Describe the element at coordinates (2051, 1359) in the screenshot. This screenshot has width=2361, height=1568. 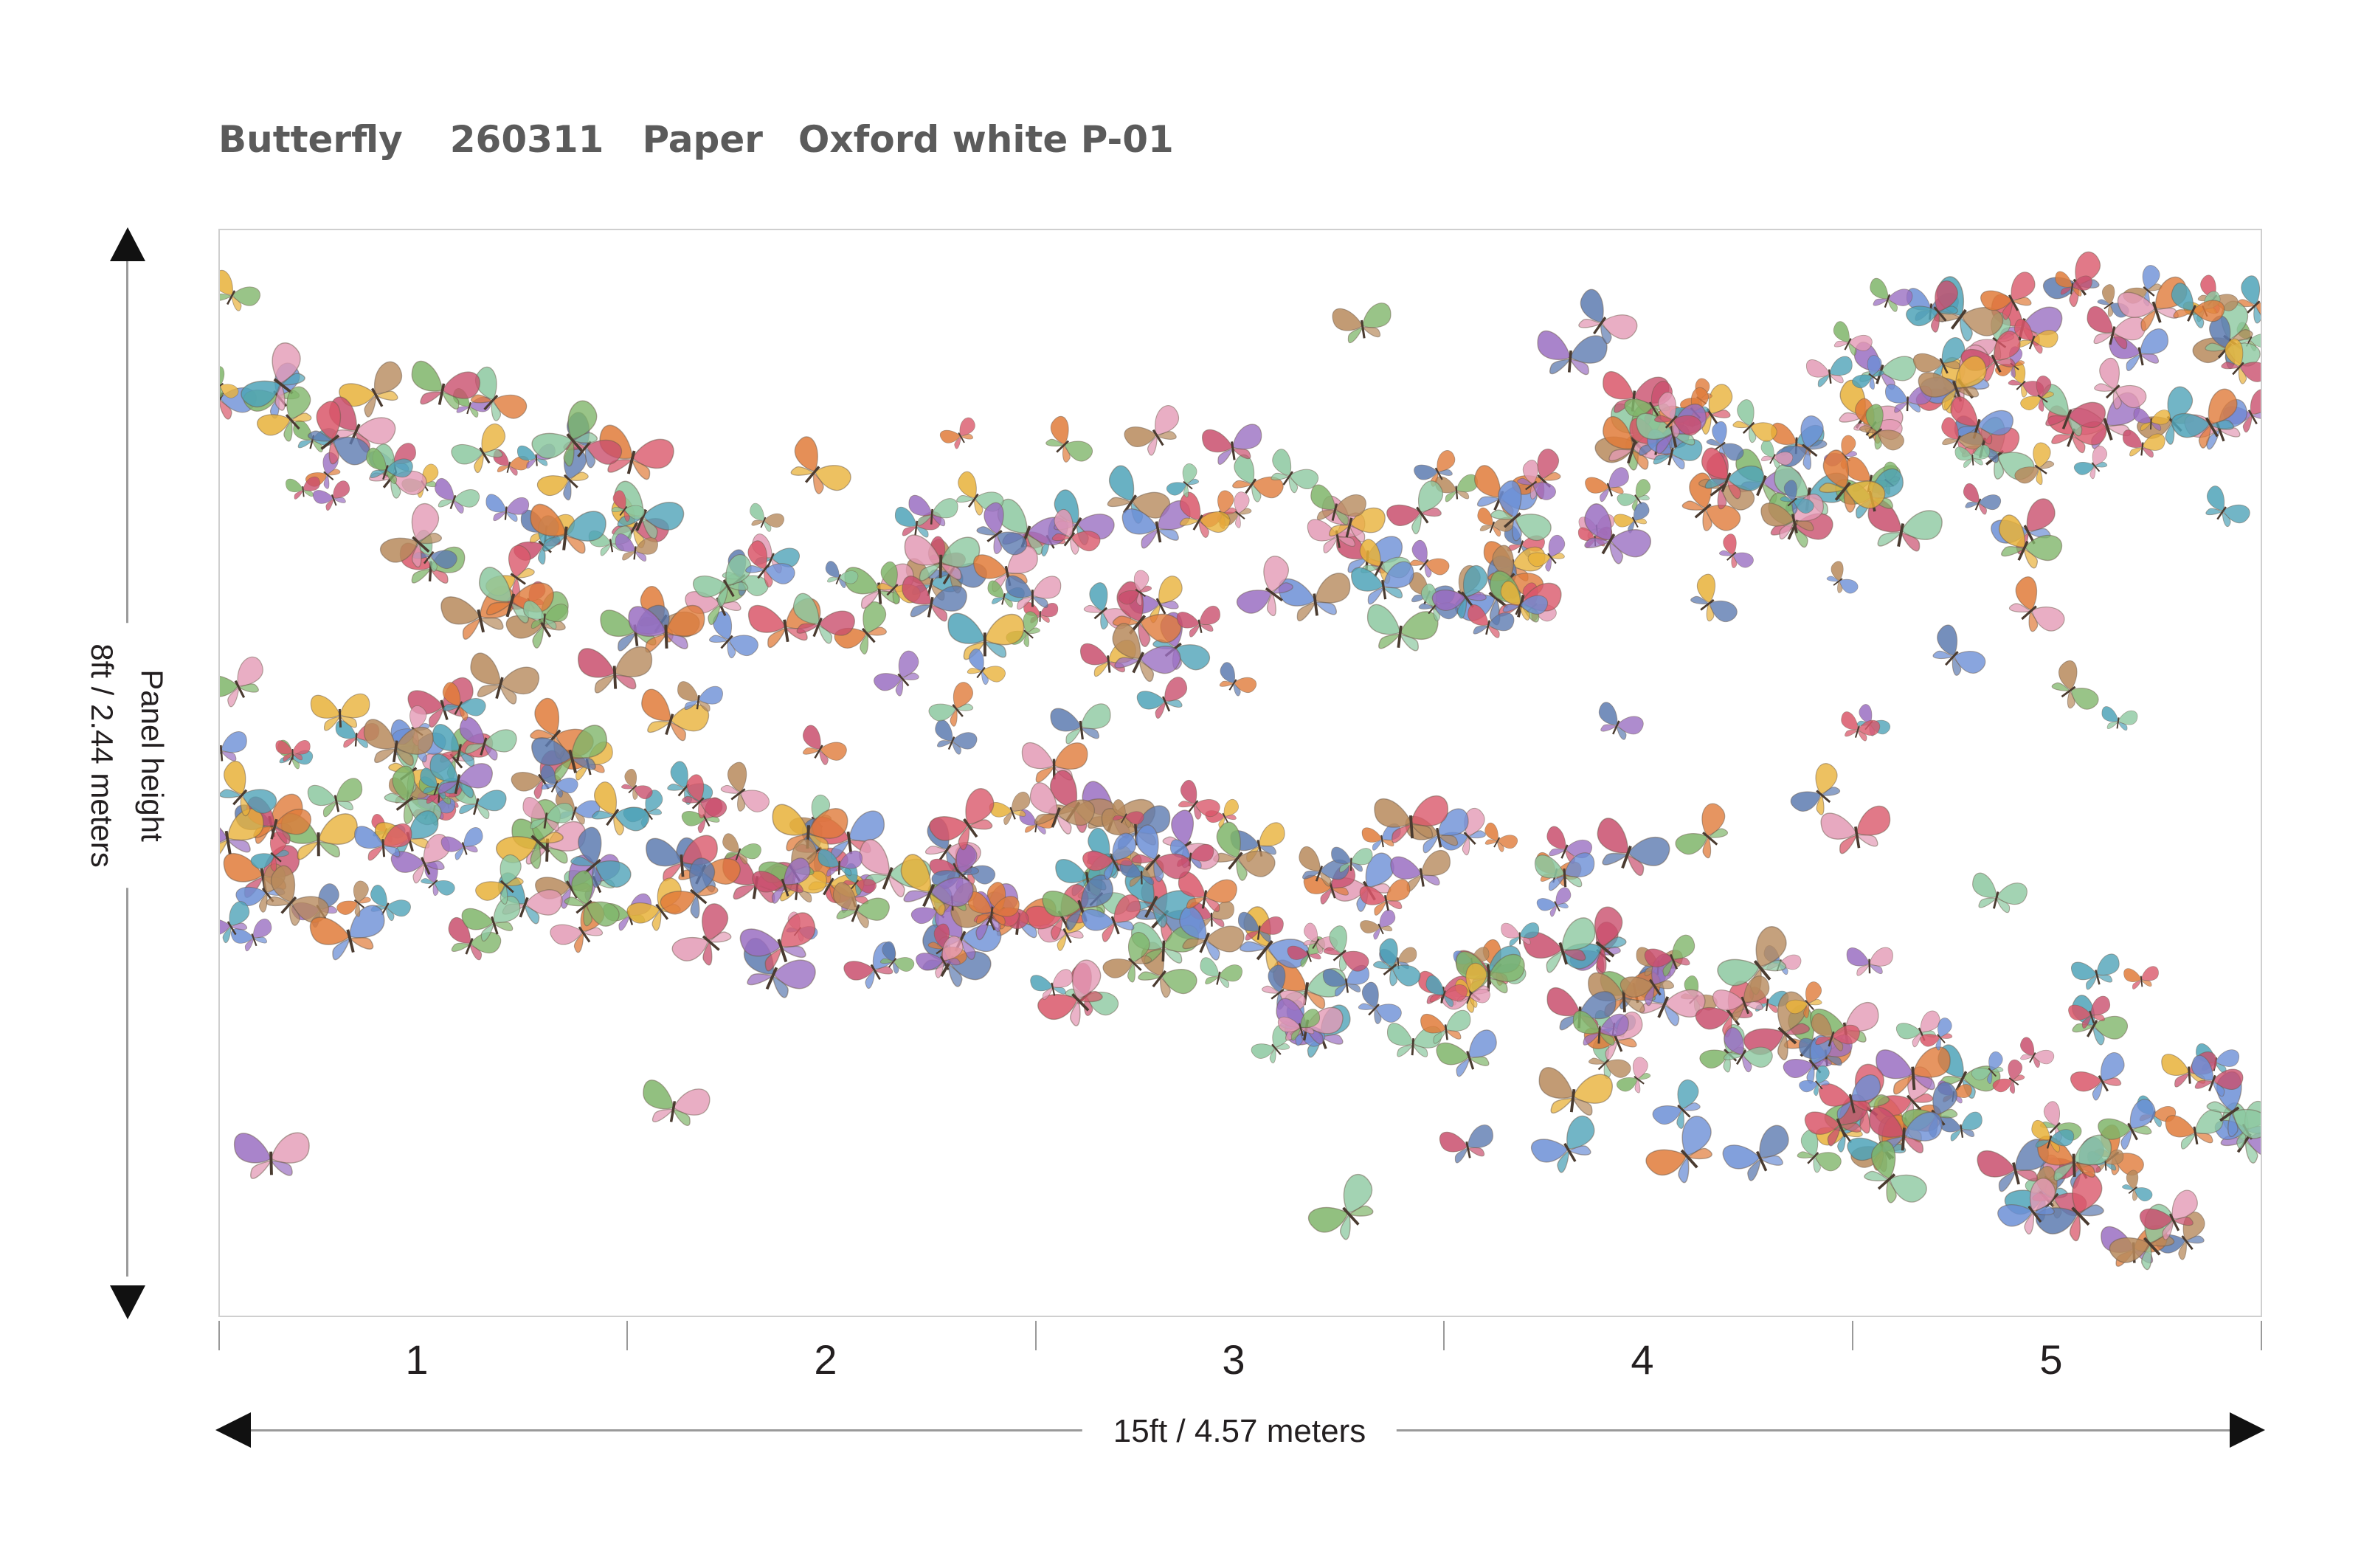
I see `panel-number-5: 5` at that location.